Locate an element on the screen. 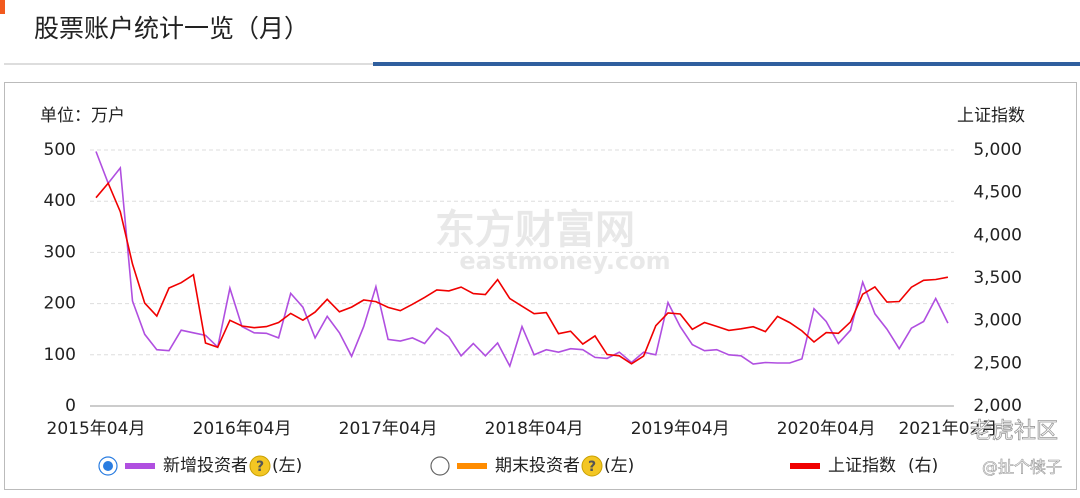  x-tick-label: 2016年04月 is located at coordinates (242, 429).